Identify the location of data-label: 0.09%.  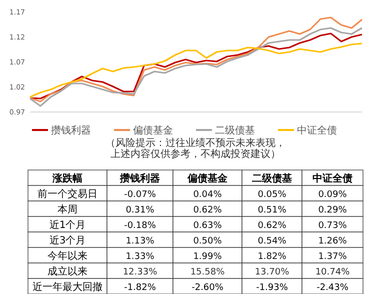
(333, 195).